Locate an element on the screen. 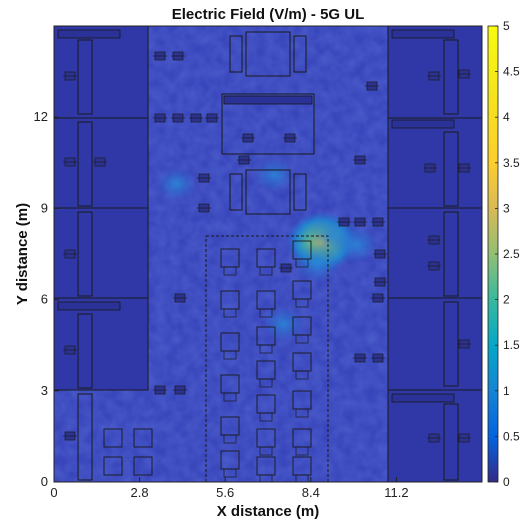 The image size is (531, 521). x-tick-label: 2.8 is located at coordinates (140, 492).